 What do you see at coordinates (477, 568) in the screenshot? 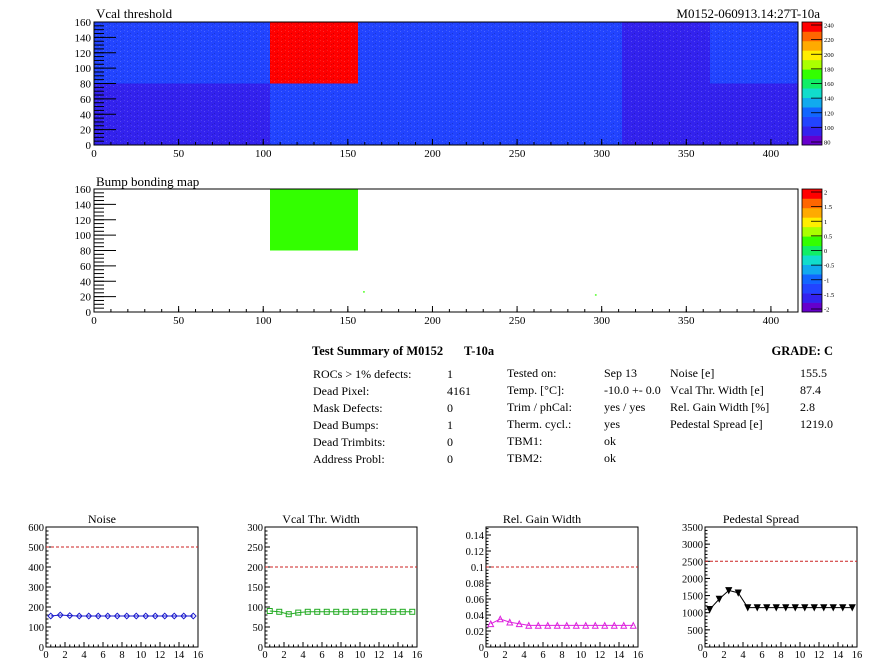
I see `rel-gain-width-y-tick-label: 0.1` at bounding box center [477, 568].